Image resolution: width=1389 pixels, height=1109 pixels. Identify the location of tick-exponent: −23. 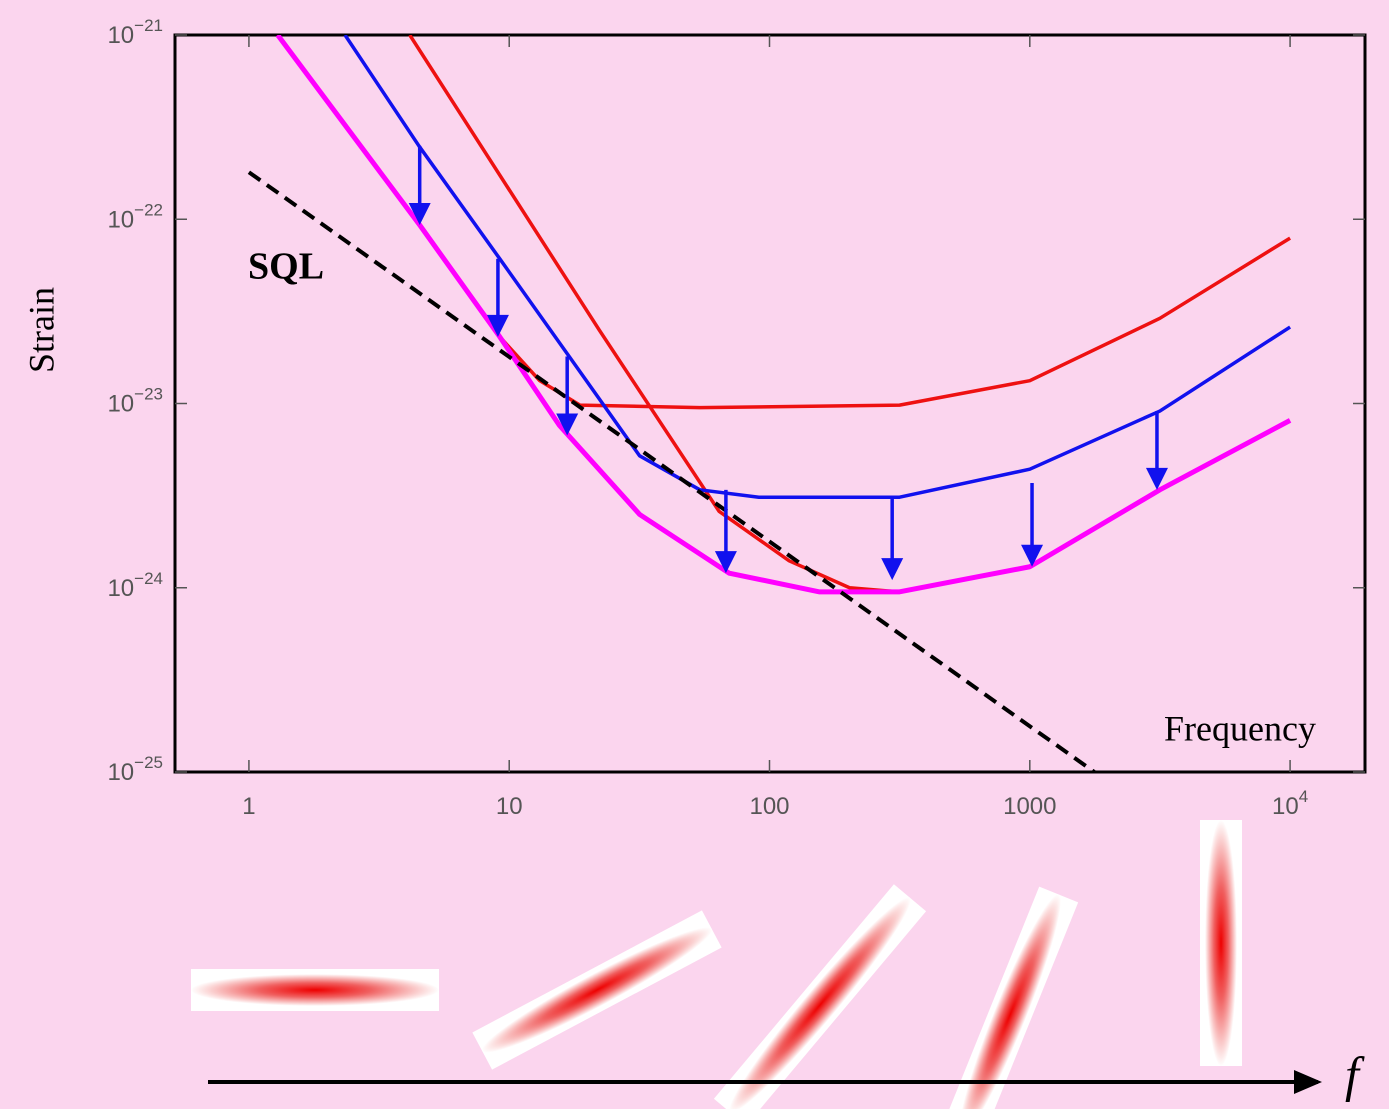
(148, 394).